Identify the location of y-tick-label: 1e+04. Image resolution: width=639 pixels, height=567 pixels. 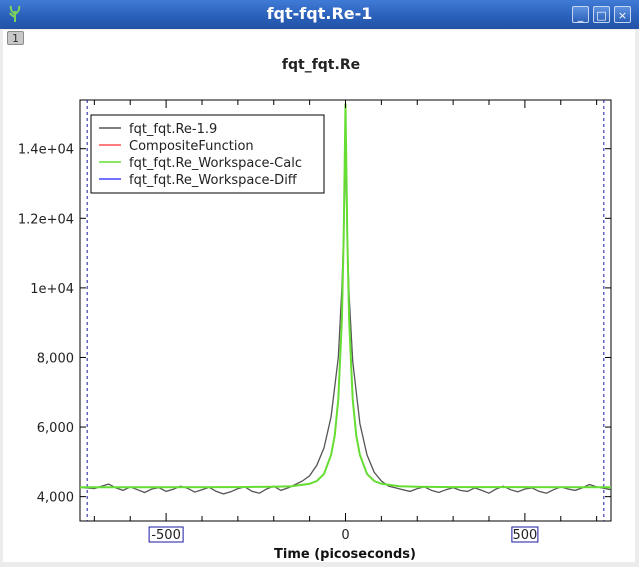
(52, 289).